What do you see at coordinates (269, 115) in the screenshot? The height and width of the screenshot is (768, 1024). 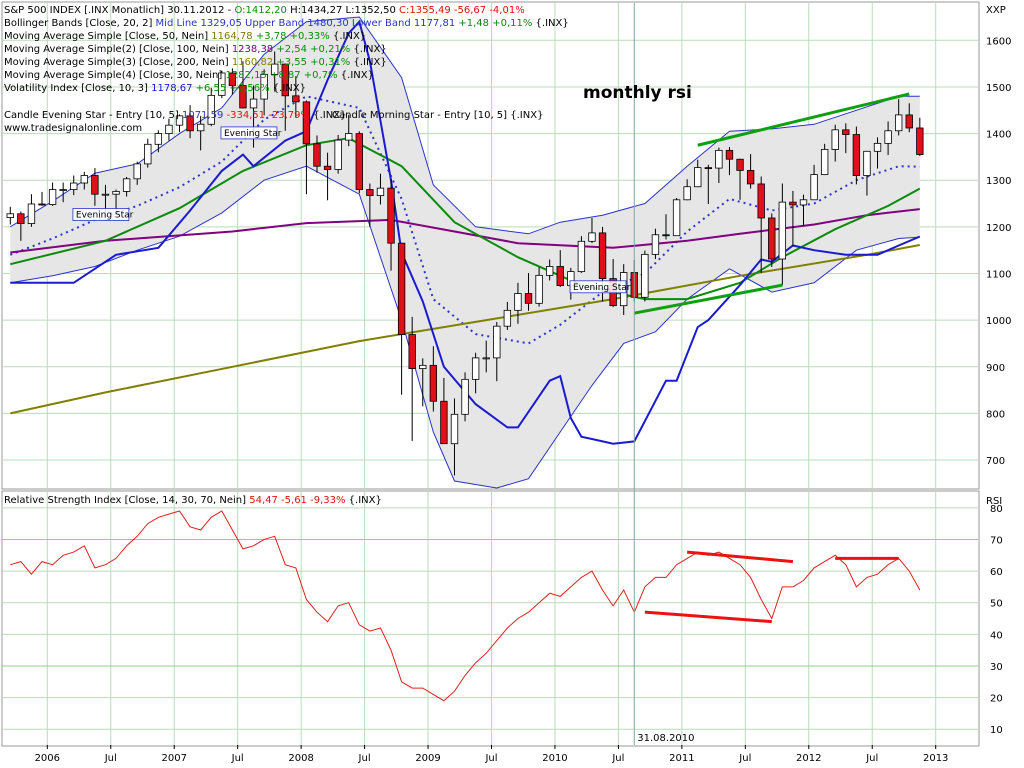 I see `legend-evening-change: -334,51 -23,79%` at bounding box center [269, 115].